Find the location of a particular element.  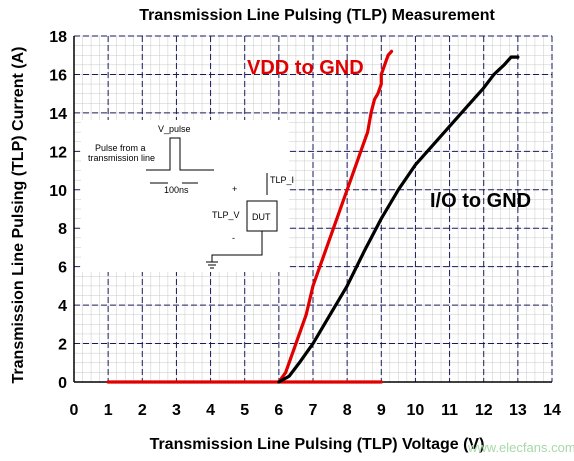

y-tick-label: 2 is located at coordinates (62, 345).